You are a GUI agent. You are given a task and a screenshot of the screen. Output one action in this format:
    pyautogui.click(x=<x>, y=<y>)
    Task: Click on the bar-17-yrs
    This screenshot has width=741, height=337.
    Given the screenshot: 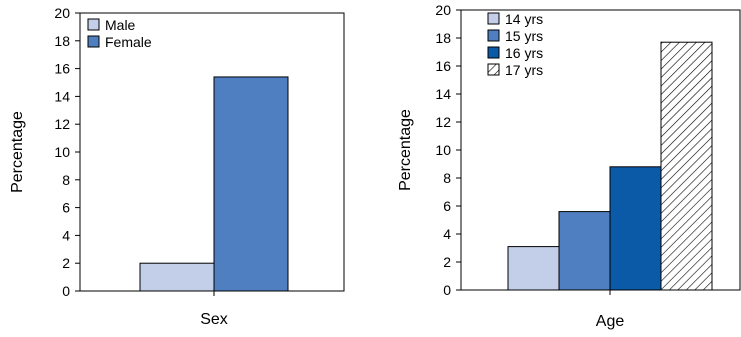 What is the action you would take?
    pyautogui.click(x=686, y=166)
    